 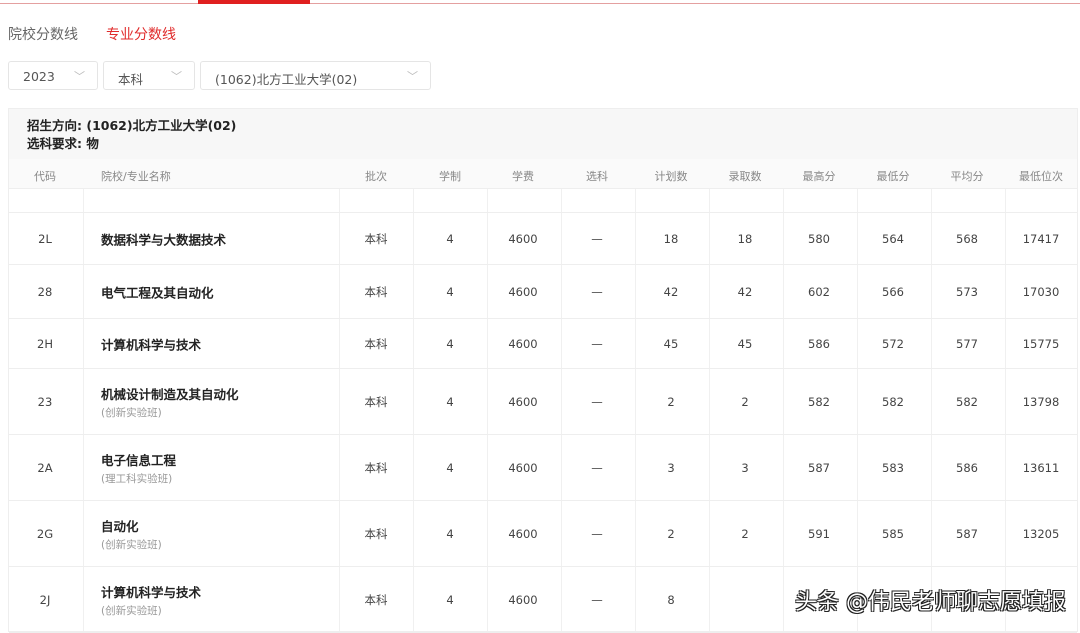 I want to click on avg-cell: 586, so click(x=967, y=467).